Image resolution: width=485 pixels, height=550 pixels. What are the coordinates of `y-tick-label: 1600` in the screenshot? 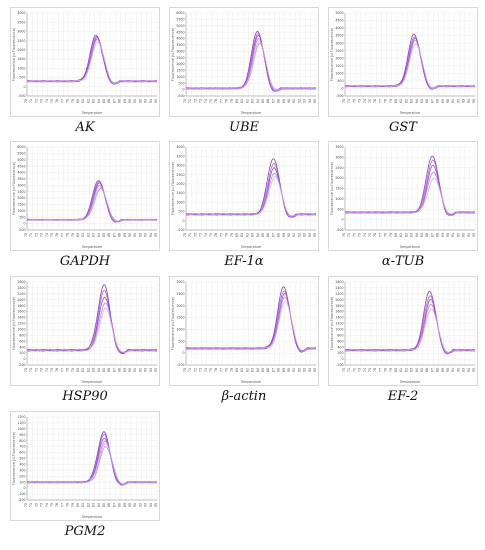 It's located at (339, 312).